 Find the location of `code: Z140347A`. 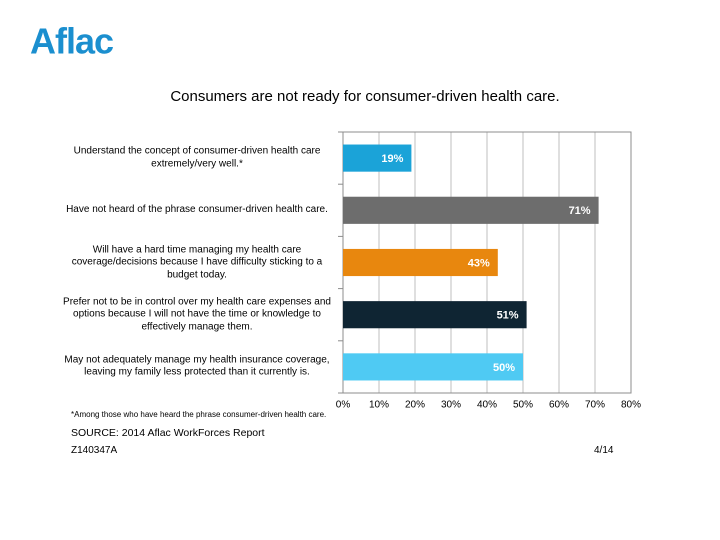

code: Z140347A is located at coordinates (94, 450).